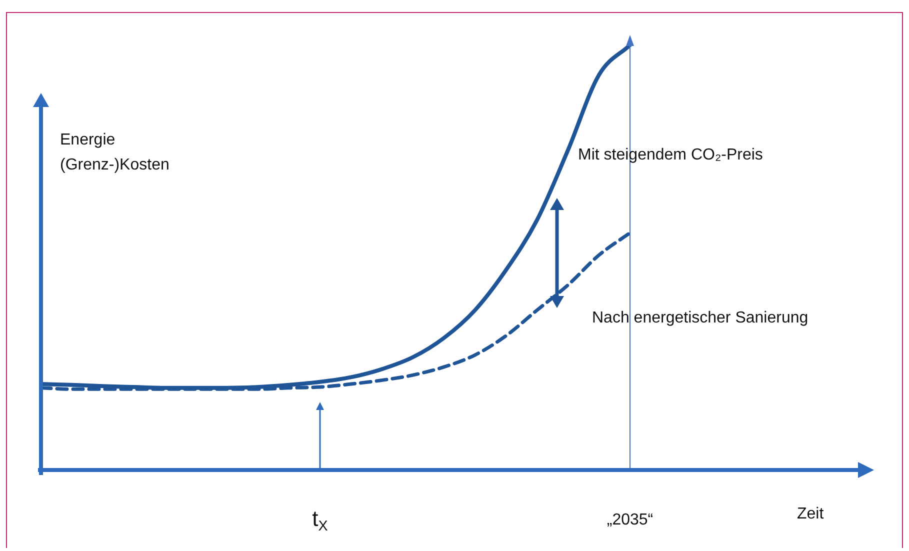 The height and width of the screenshot is (551, 909). What do you see at coordinates (810, 513) in the screenshot?
I see `x-axis-title: Zeit` at bounding box center [810, 513].